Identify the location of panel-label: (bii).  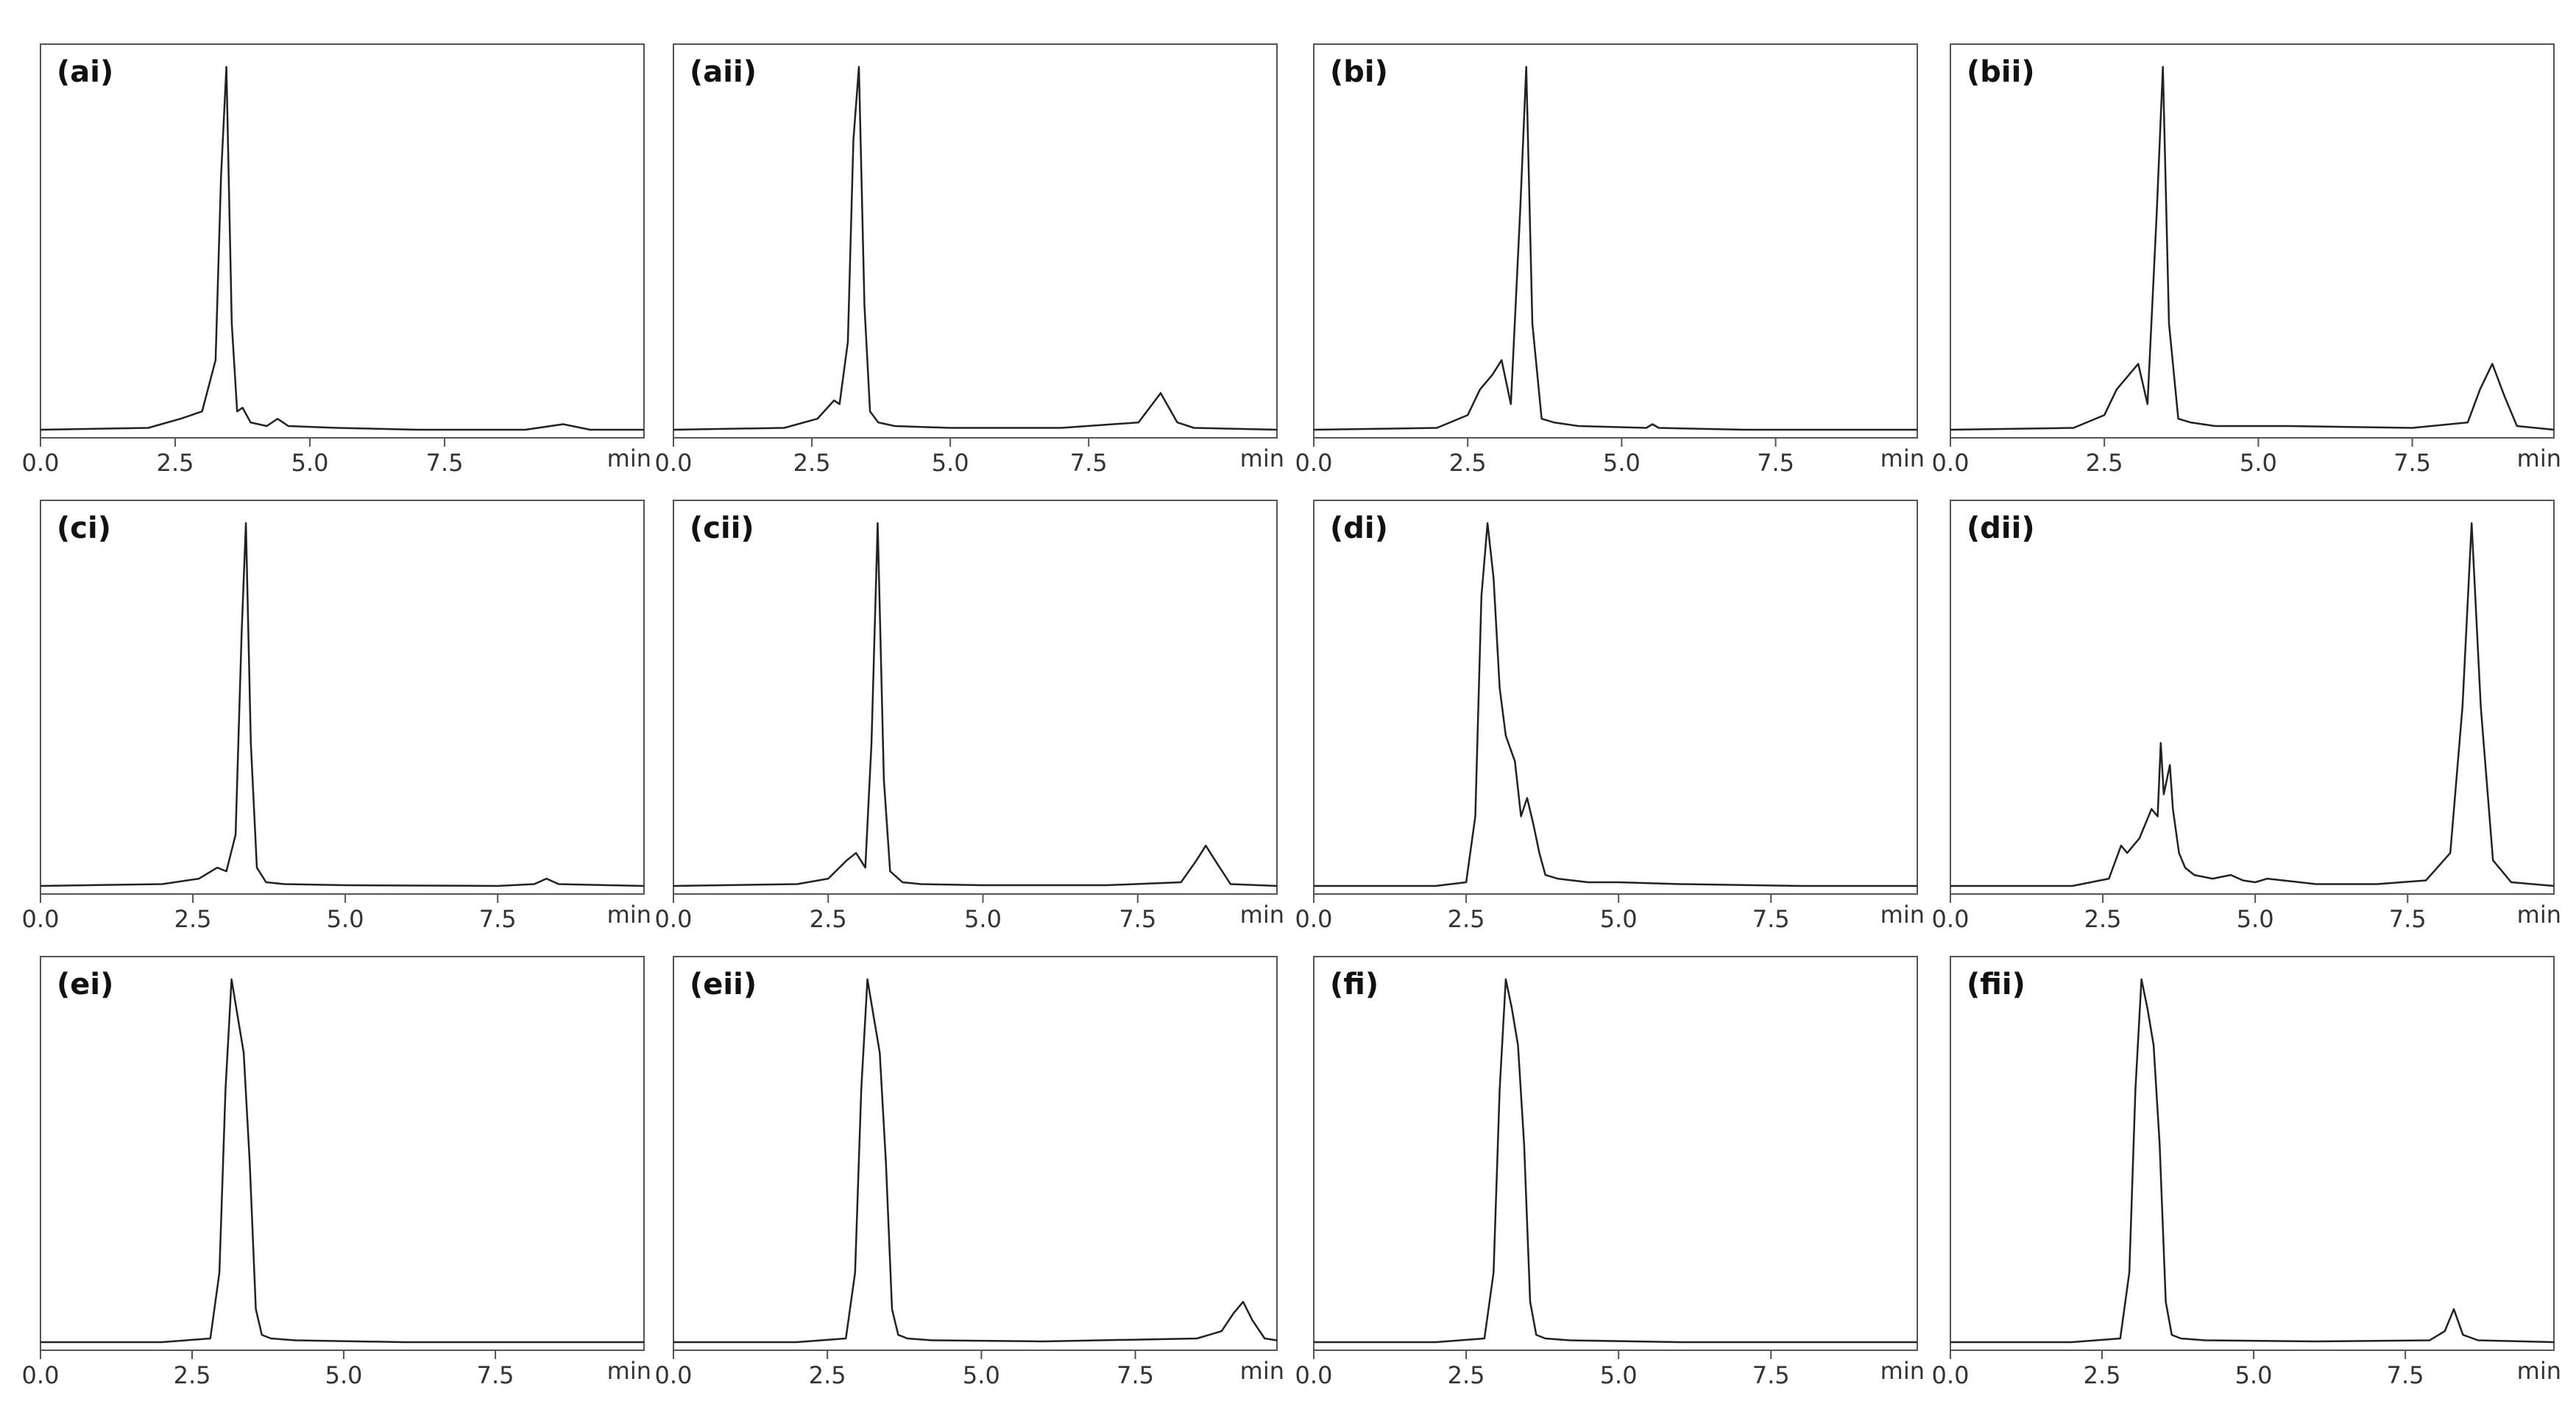
(2001, 72).